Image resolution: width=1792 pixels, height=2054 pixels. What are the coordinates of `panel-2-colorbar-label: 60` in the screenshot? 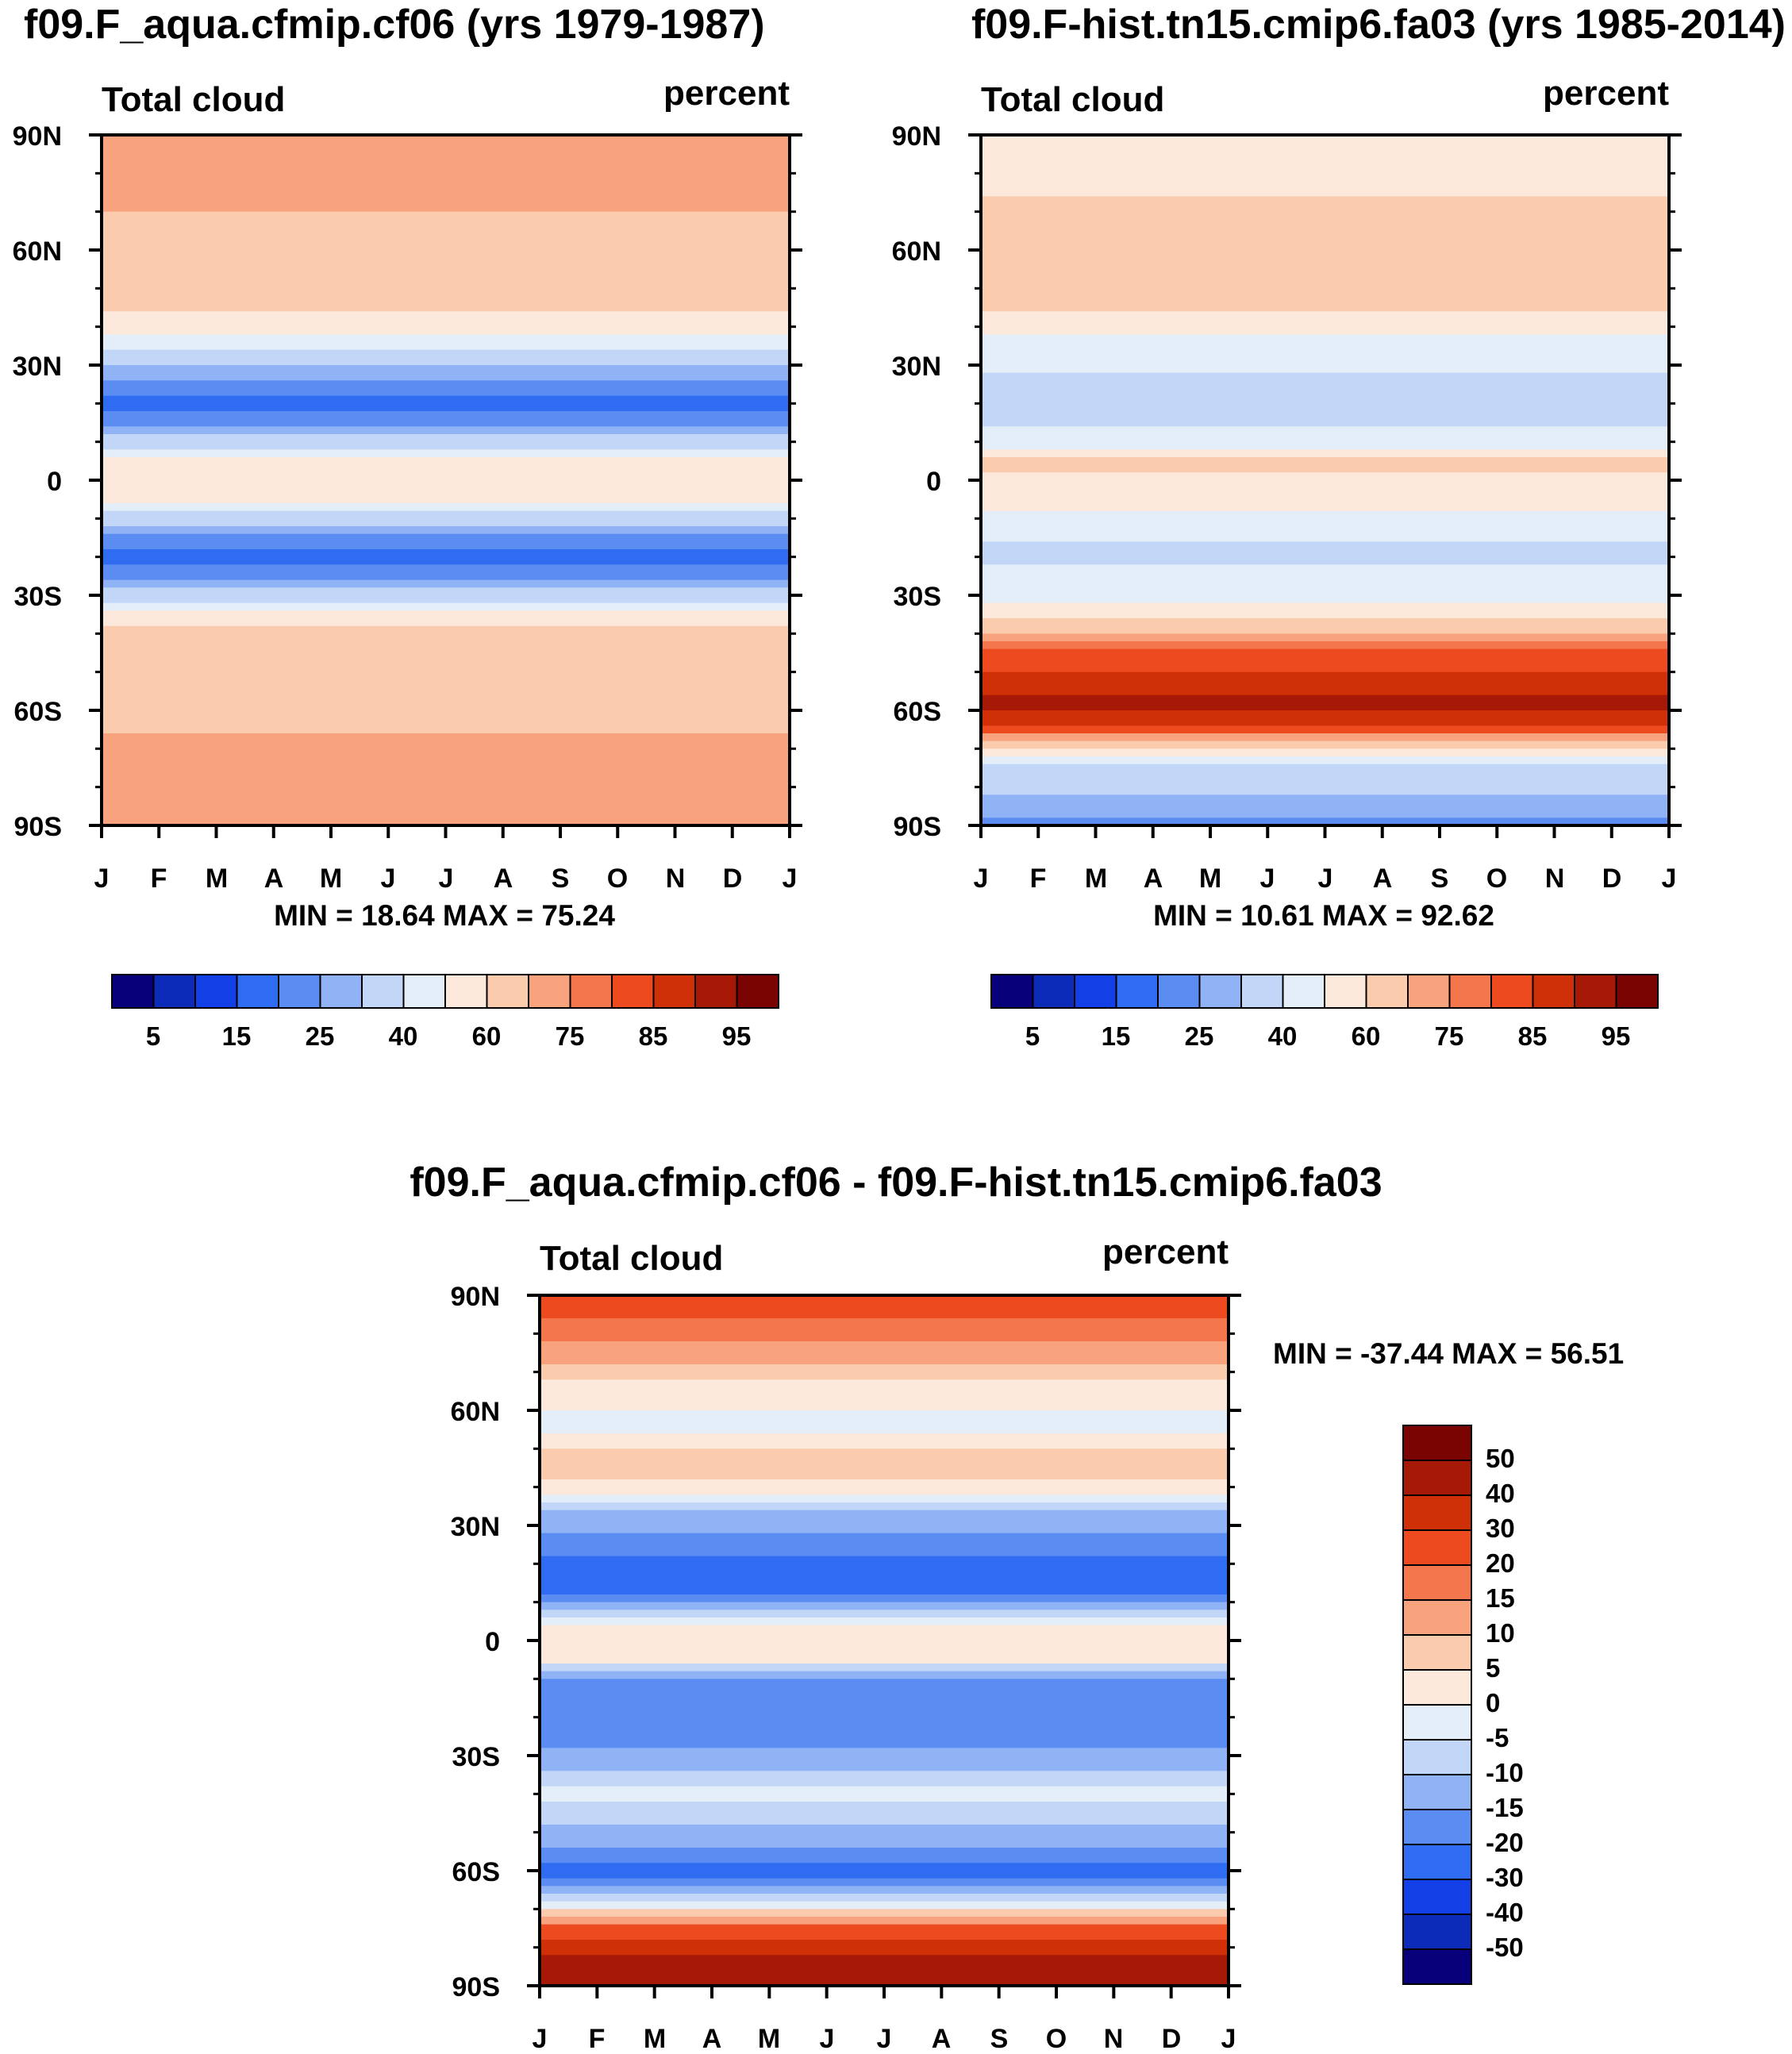 It's located at (1366, 1036).